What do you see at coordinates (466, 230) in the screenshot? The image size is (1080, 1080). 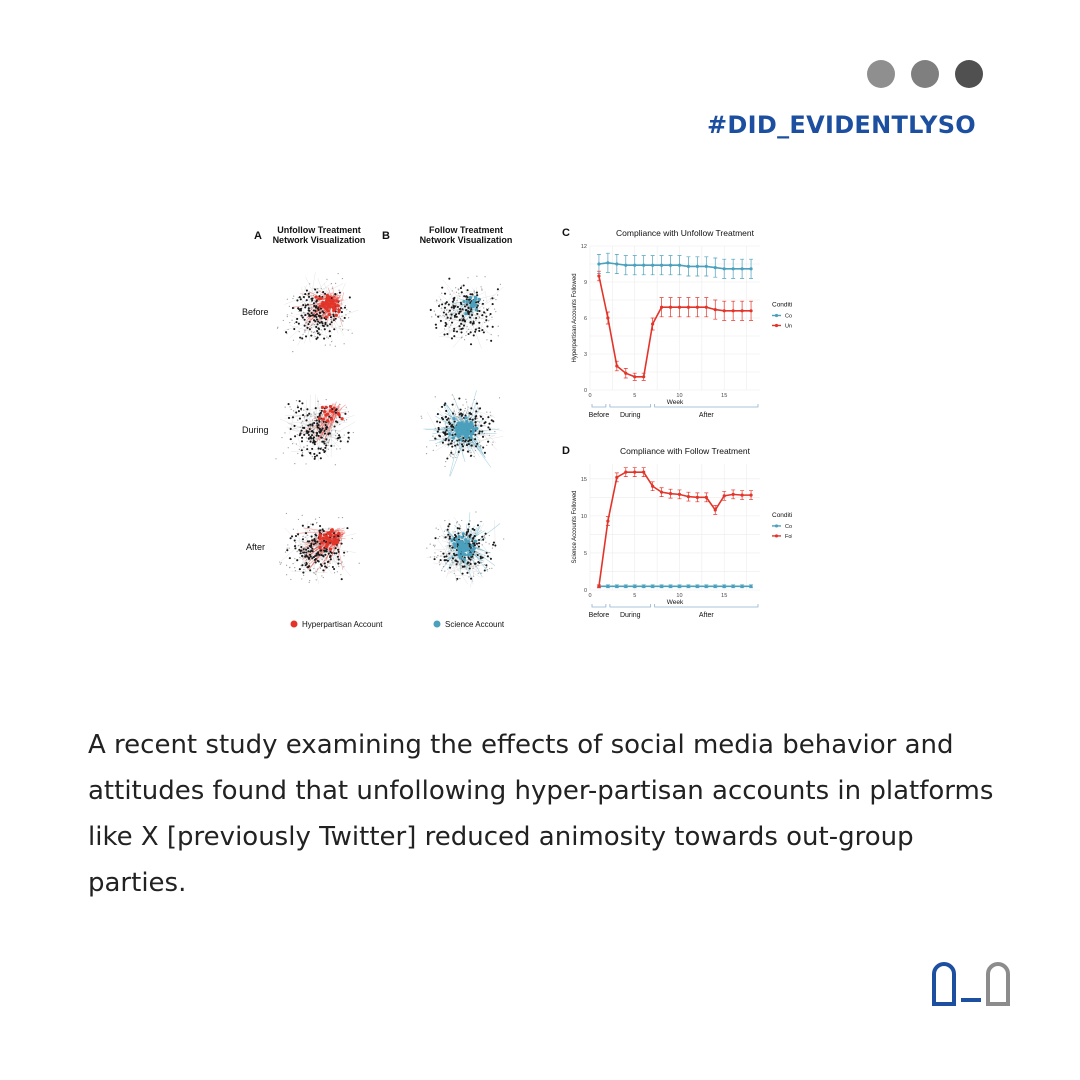 I see `panel-b-title-line1: Follow Treatment` at bounding box center [466, 230].